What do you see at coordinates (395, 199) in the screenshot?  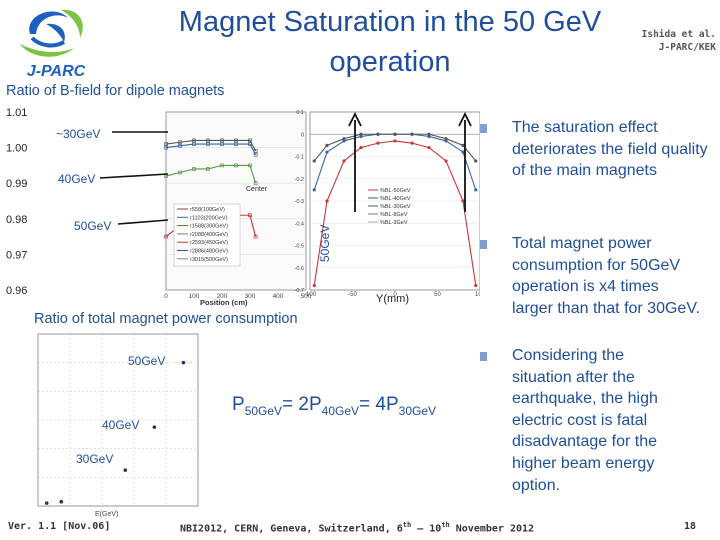 I see `saturation-legend-entry: %BL-40GeV` at bounding box center [395, 199].